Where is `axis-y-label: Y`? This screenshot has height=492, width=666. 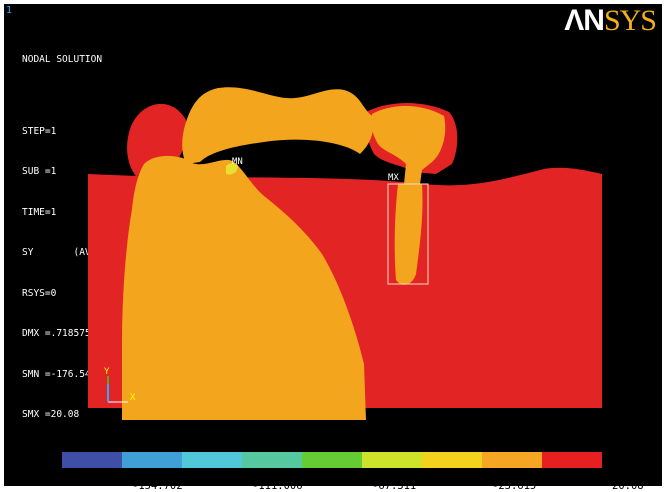
axis-y-label: Y is located at coordinates (107, 372).